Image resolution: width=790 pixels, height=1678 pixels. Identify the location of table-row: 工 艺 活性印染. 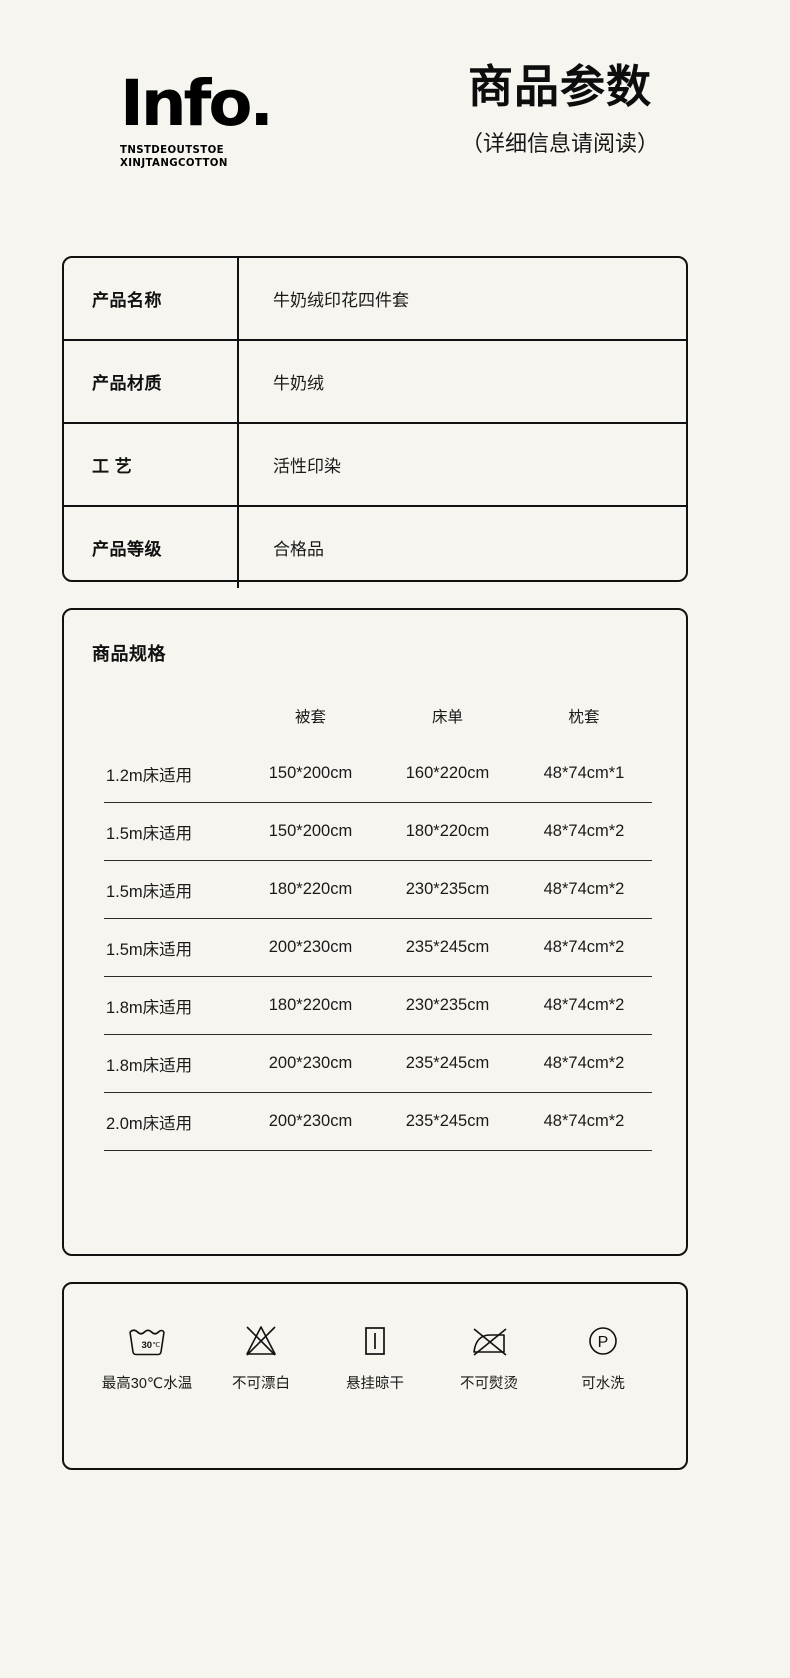
(375, 464).